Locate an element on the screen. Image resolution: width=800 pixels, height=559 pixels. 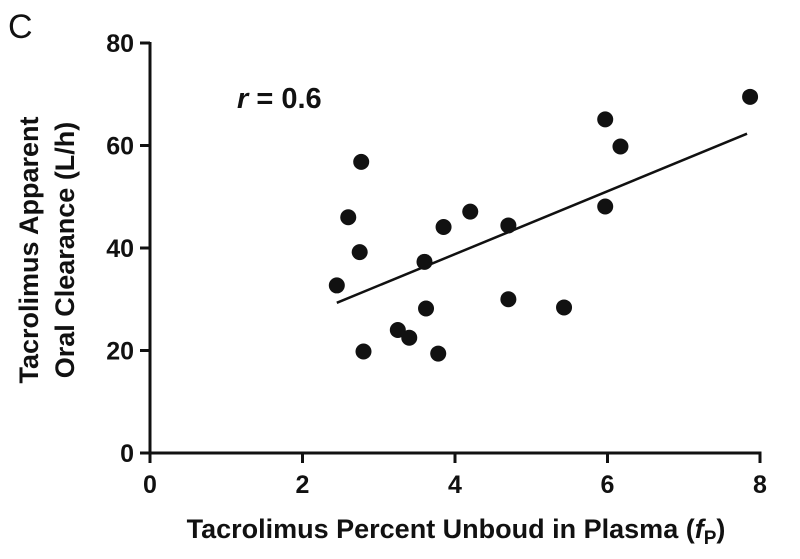
correlation-annotation: r = 0.6 is located at coordinates (279, 99).